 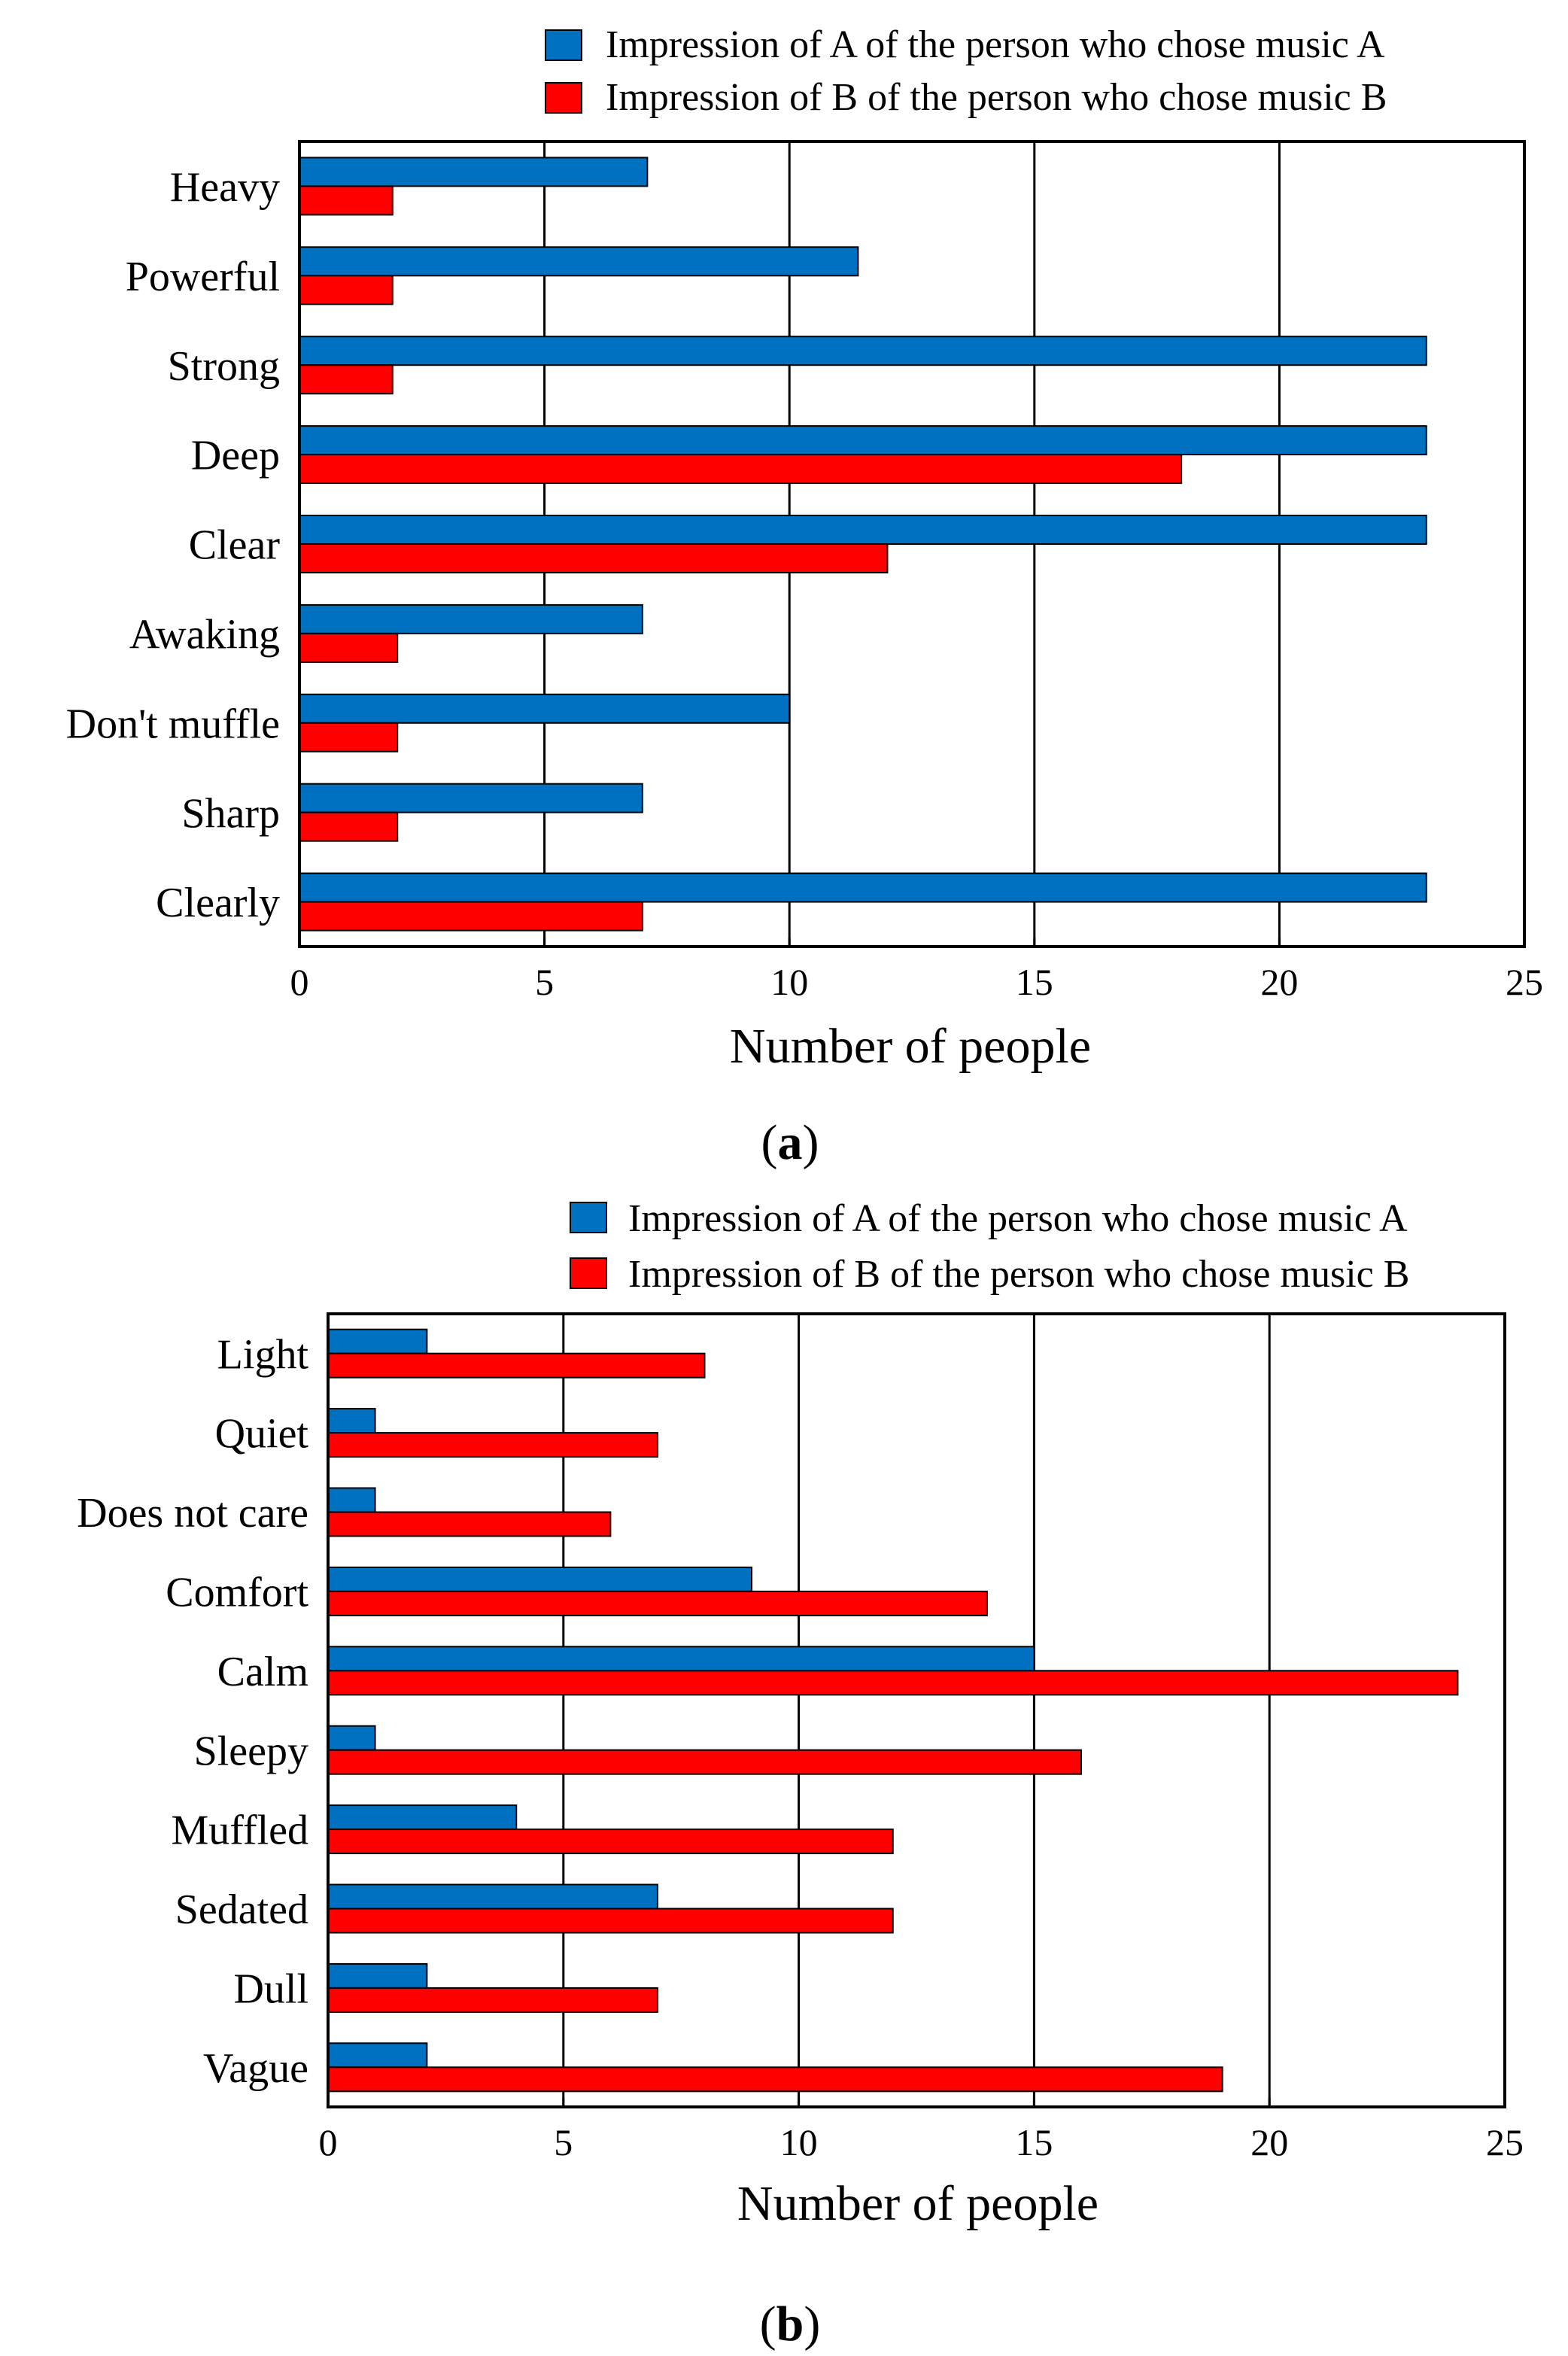 What do you see at coordinates (910, 1046) in the screenshot?
I see `x-axis-title-a: Number of people` at bounding box center [910, 1046].